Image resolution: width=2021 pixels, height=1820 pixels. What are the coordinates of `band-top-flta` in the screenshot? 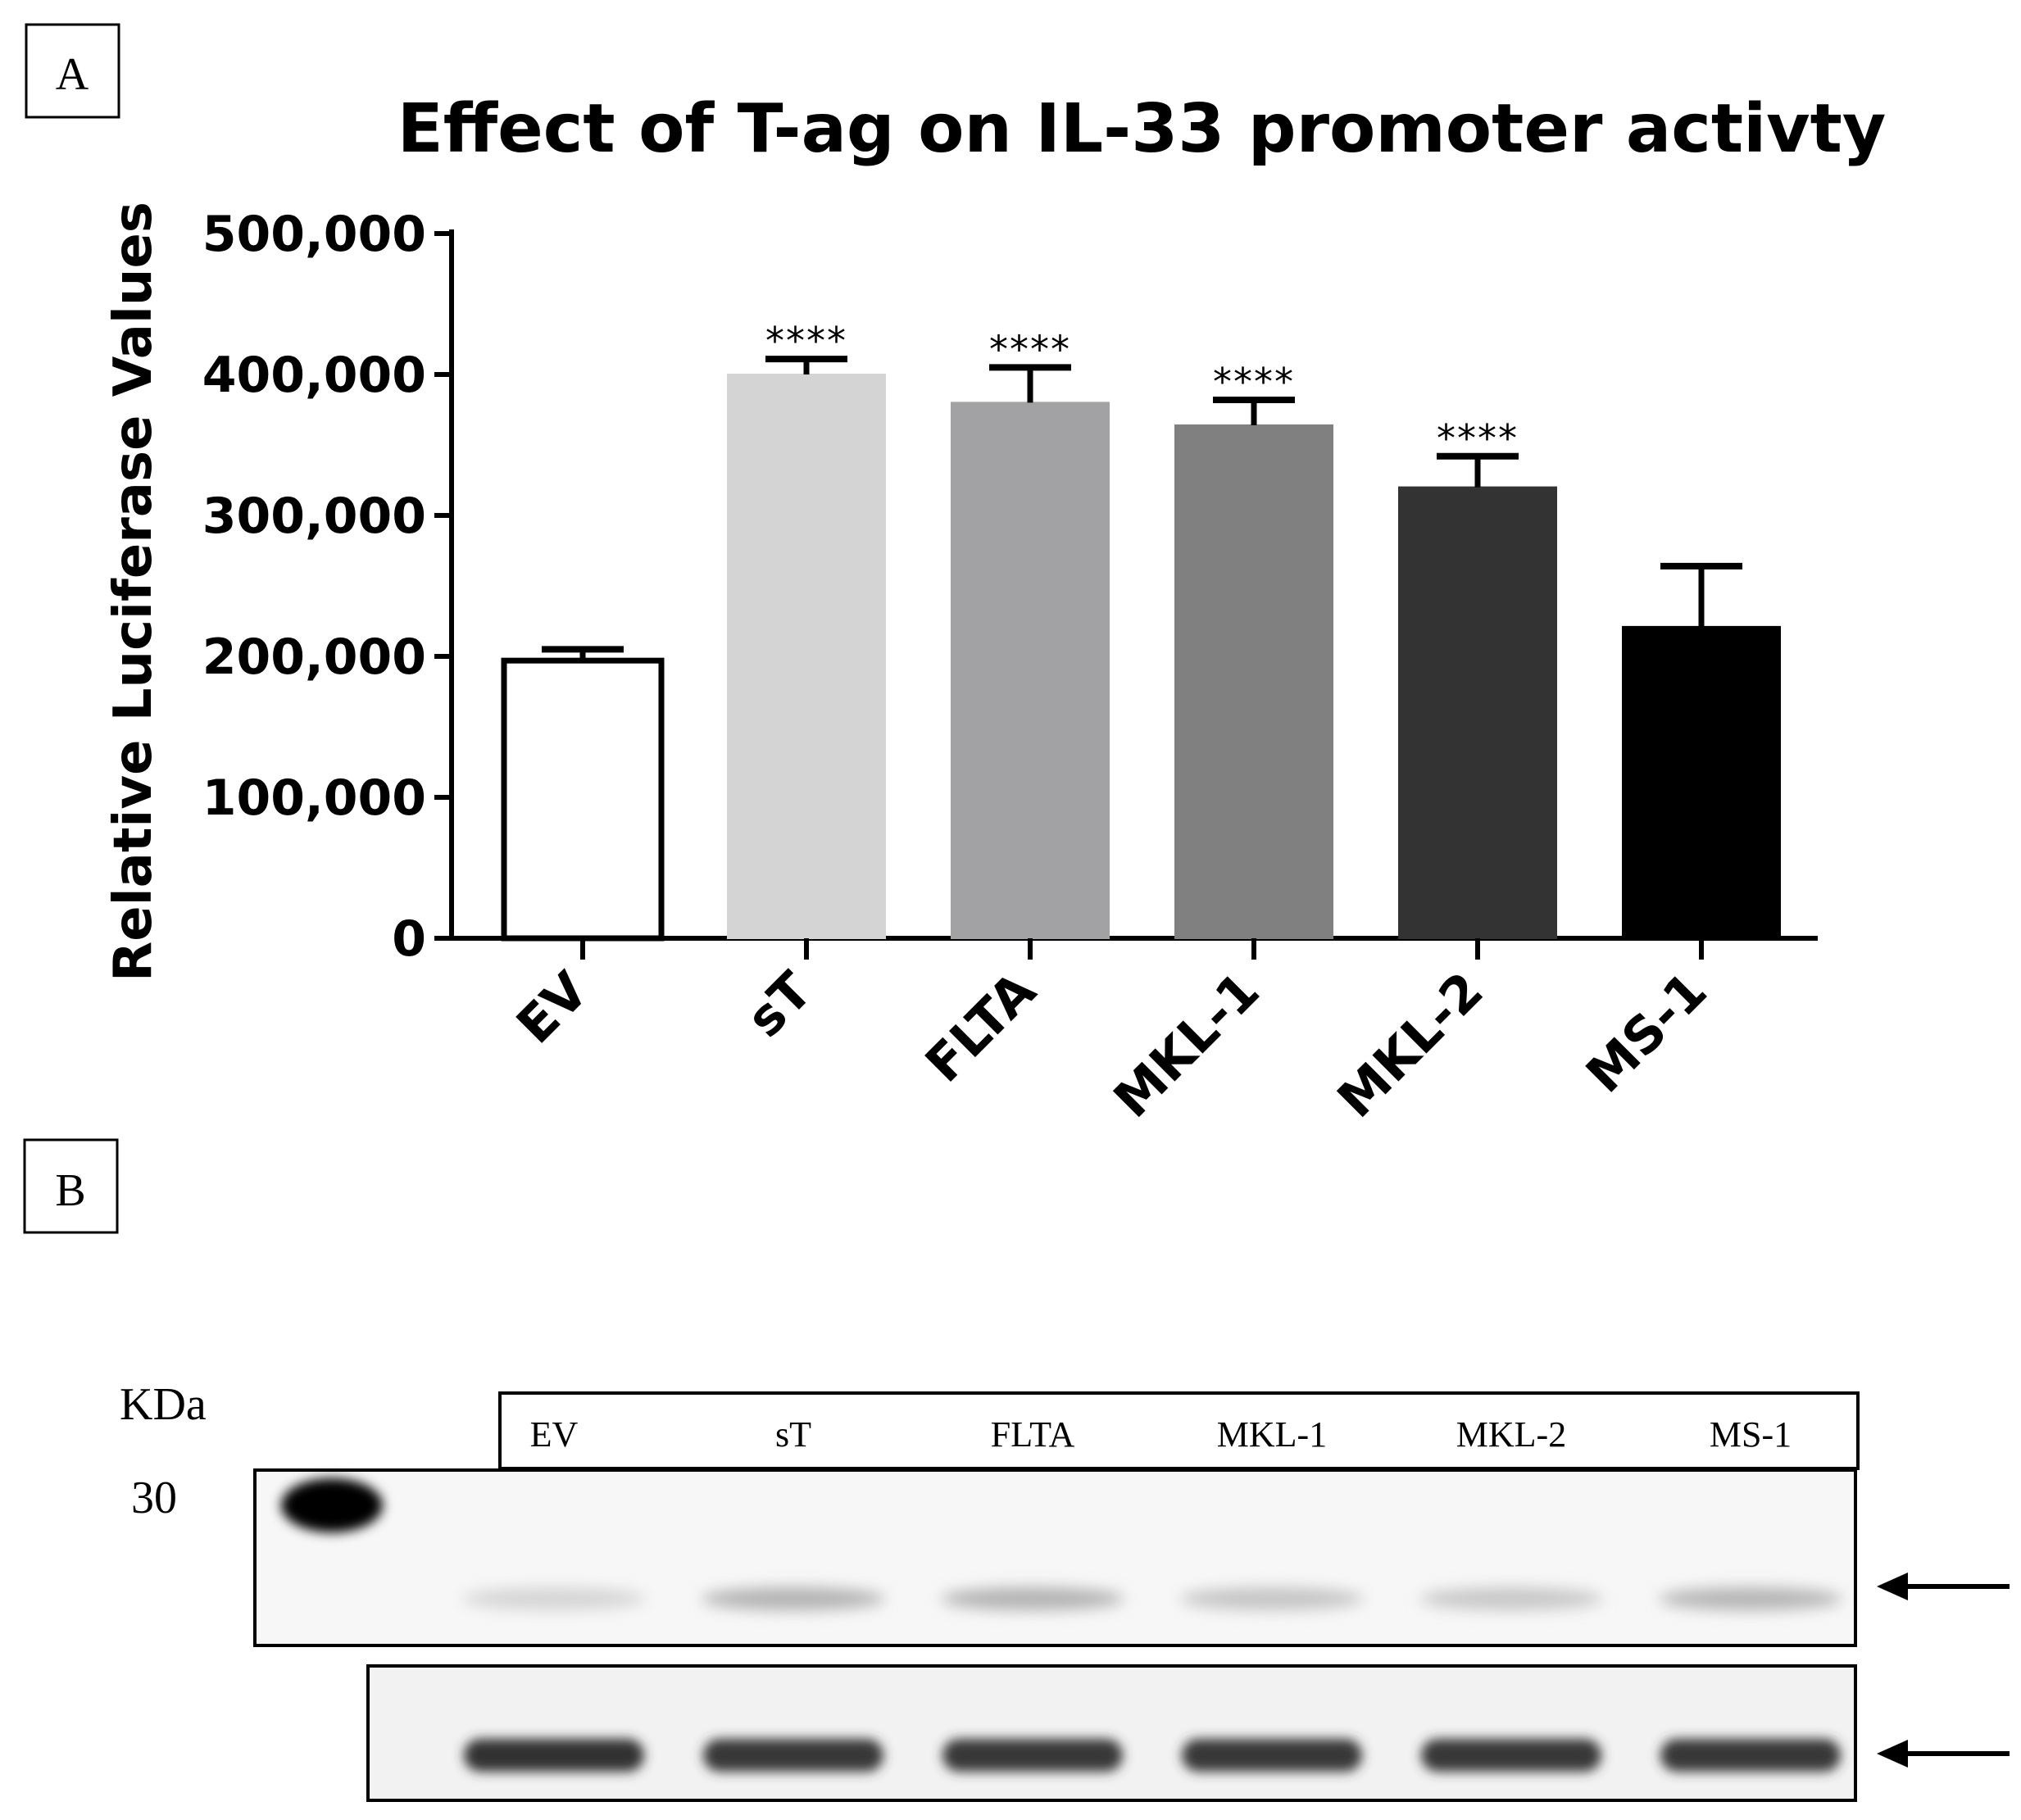 It's located at (1032, 1598).